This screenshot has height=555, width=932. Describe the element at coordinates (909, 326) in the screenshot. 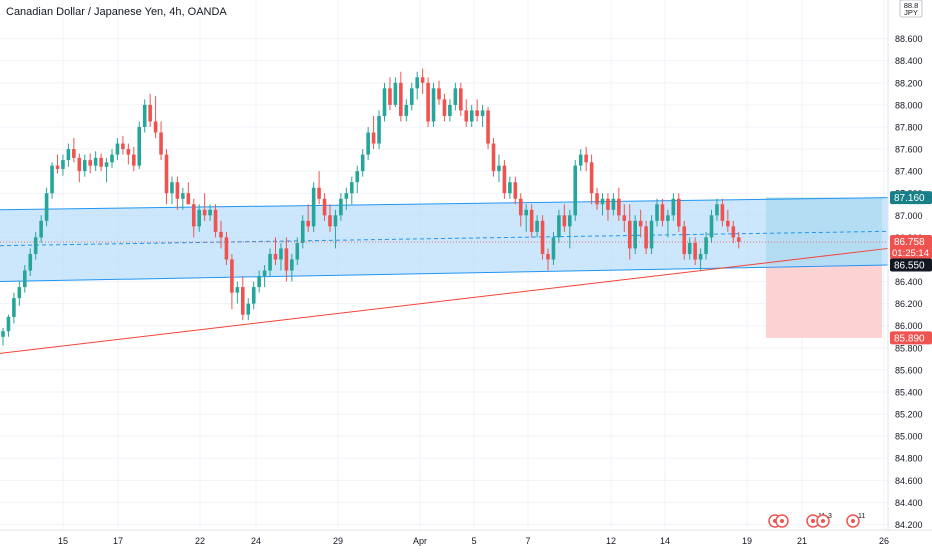

I see `price-tick-label: 86.000` at that location.